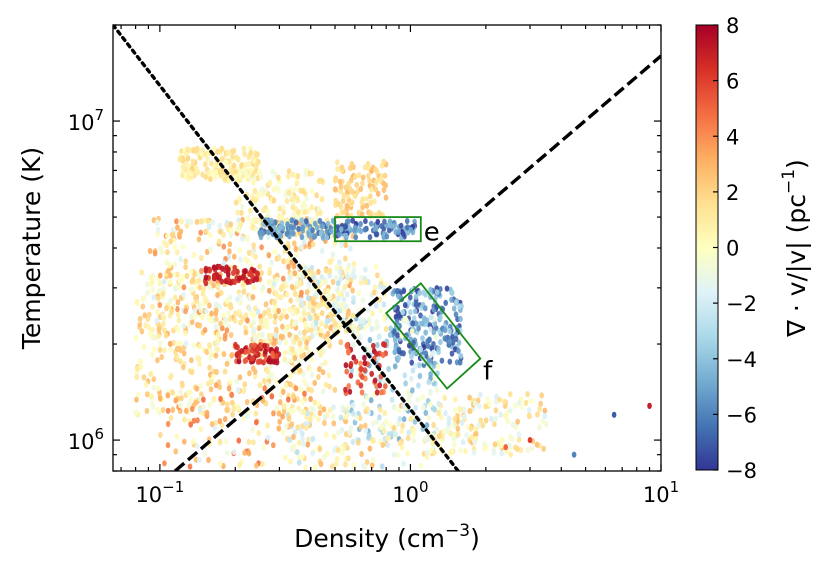 The image size is (830, 569). Describe the element at coordinates (741, 360) in the screenshot. I see `colorbar-tick-label: −4` at that location.